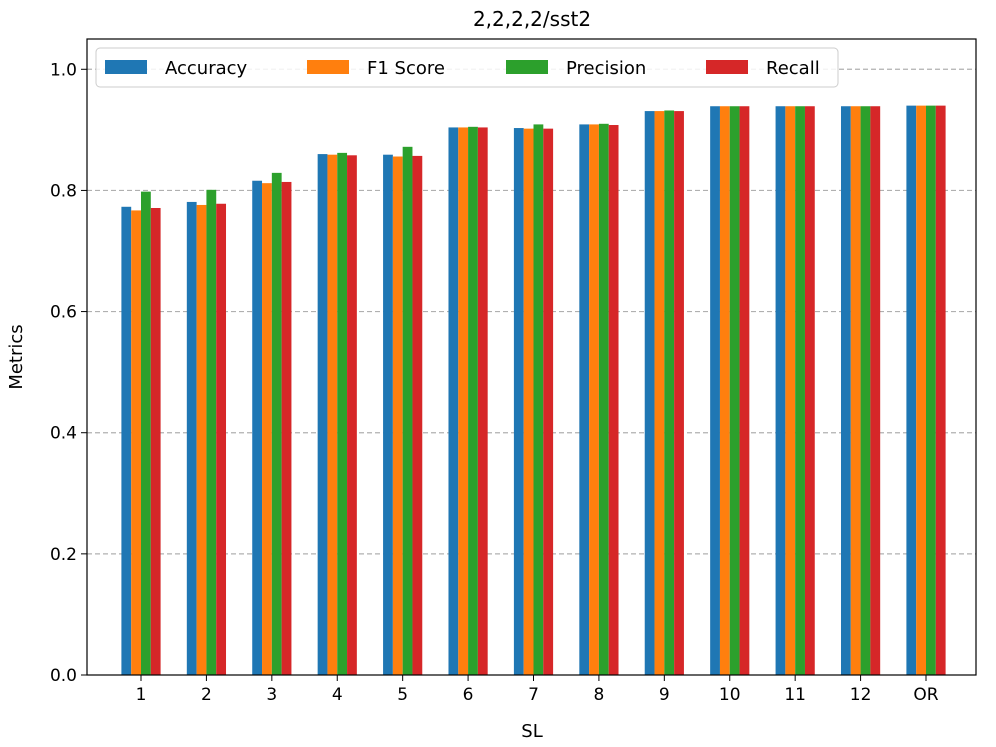 The image size is (996, 747). What do you see at coordinates (206, 68) in the screenshot?
I see `legend-label: Accuracy` at bounding box center [206, 68].